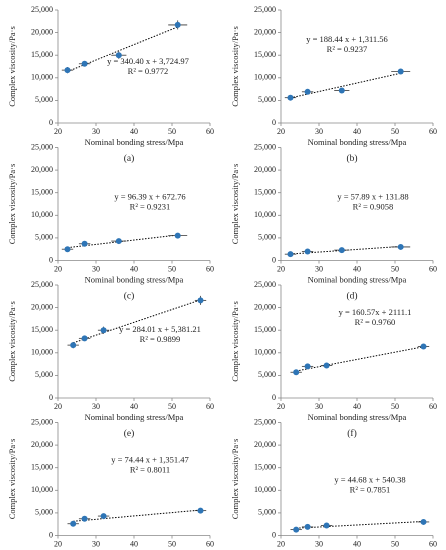  Describe the element at coordinates (351, 296) in the screenshot. I see `caption: (d)` at that location.